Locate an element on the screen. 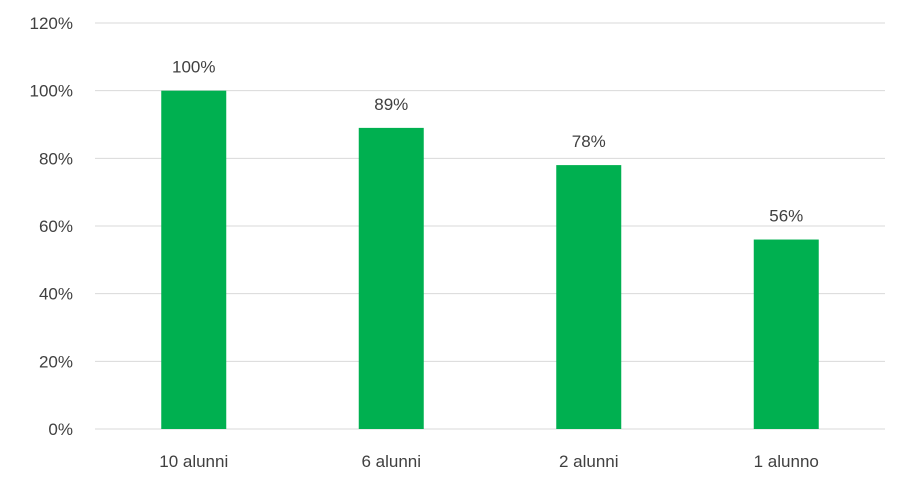 This screenshot has height=482, width=902. y-tick-label: 120% is located at coordinates (51, 23).